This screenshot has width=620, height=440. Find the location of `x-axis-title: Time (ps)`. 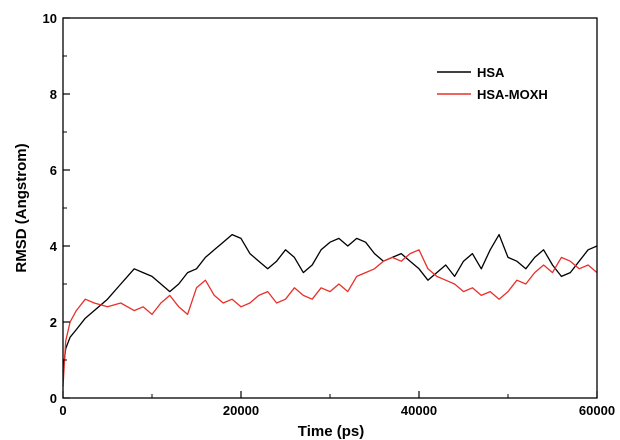

x-axis-title: Time (ps) is located at coordinates (331, 431).